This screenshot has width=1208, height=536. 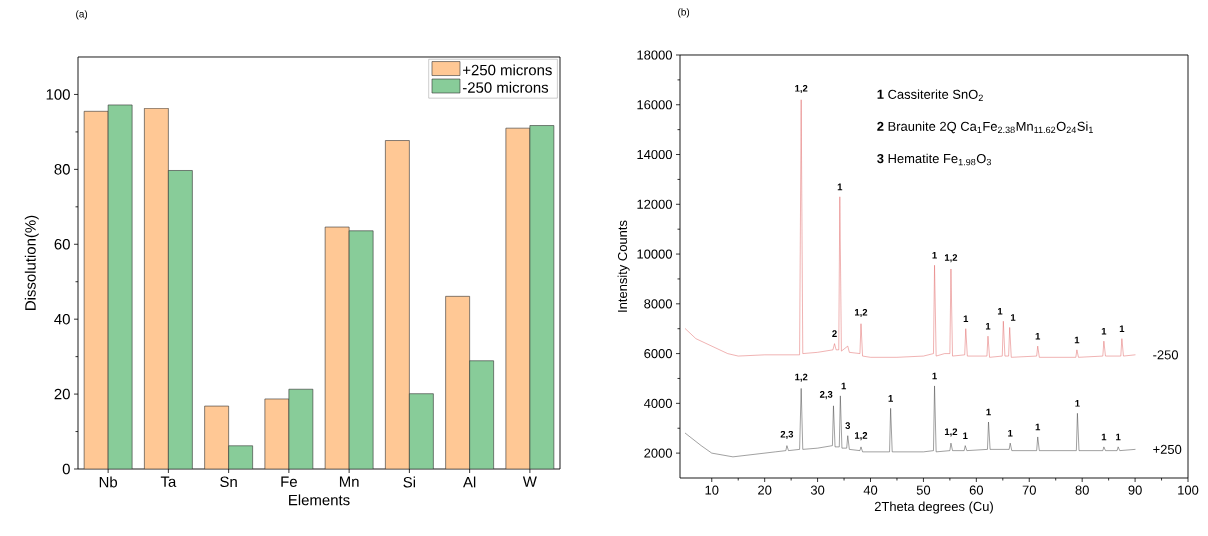 I want to click on y-tick-label: 0, so click(x=66, y=469).